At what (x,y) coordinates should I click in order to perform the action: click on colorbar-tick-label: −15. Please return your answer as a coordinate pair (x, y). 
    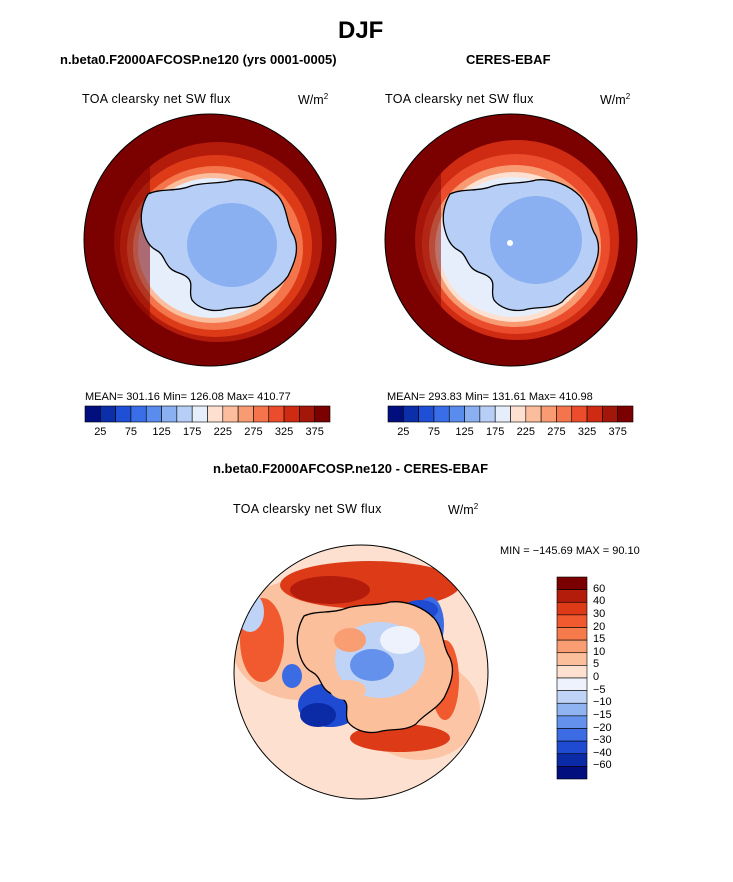
    Looking at the image, I should click on (602, 714).